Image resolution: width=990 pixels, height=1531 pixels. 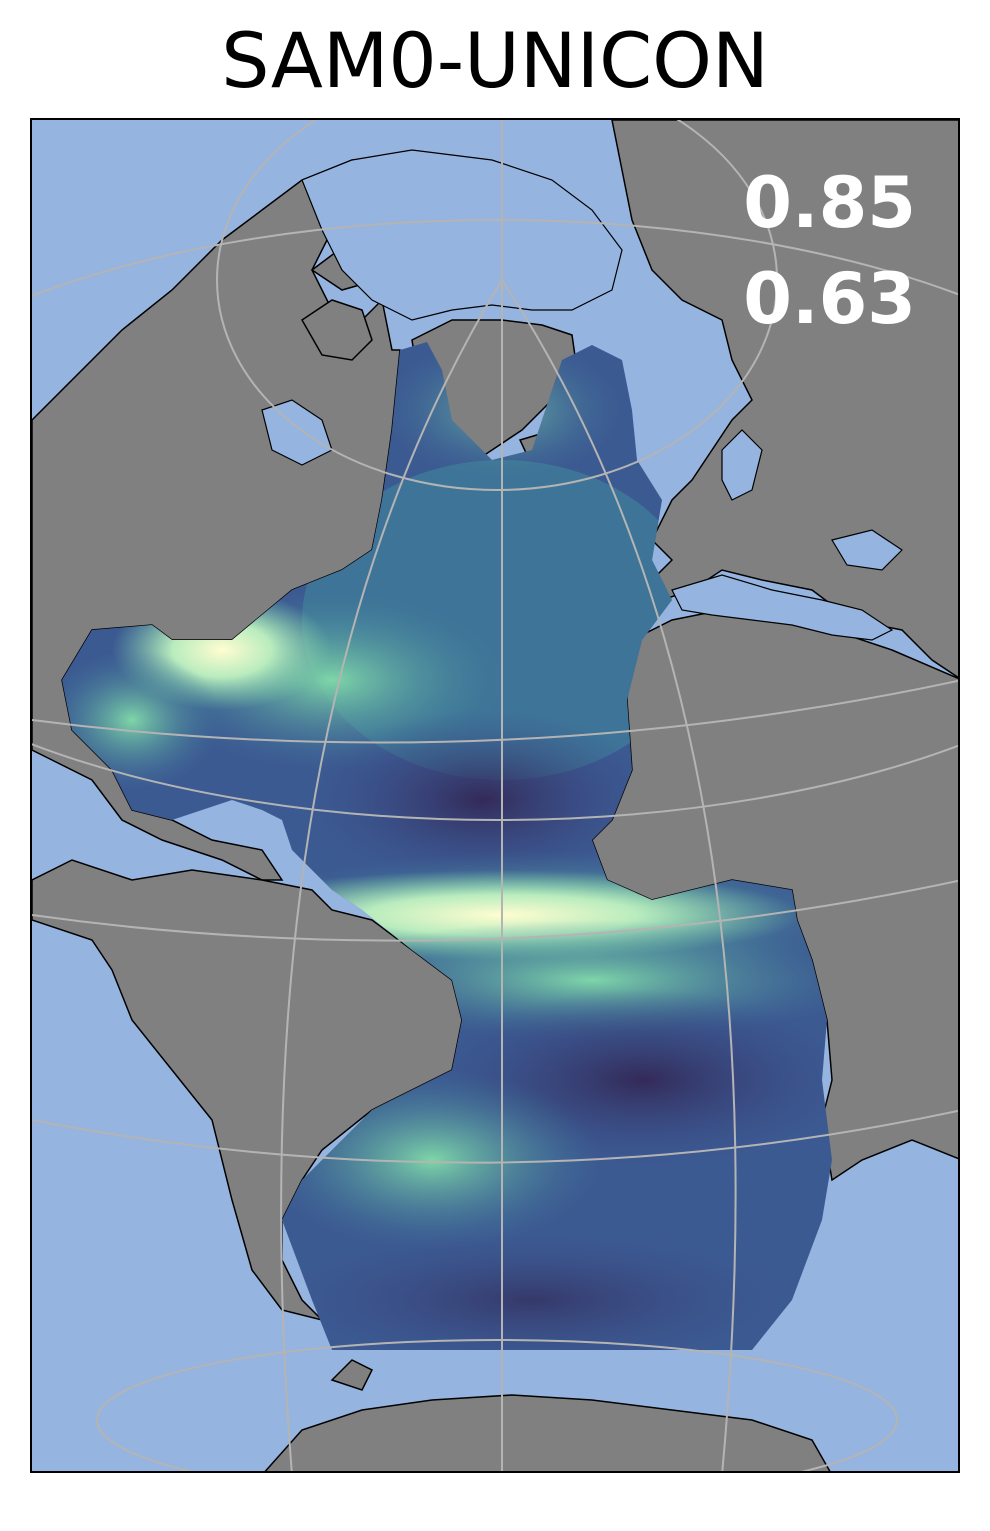 I want to click on arctic-ocean, so click(x=462, y=235).